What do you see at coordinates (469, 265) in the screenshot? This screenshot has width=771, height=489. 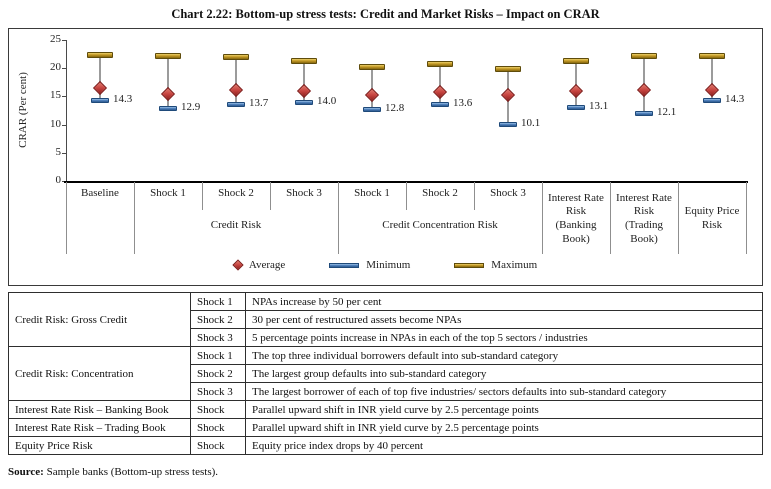 I see `maximum-bar-icon` at bounding box center [469, 265].